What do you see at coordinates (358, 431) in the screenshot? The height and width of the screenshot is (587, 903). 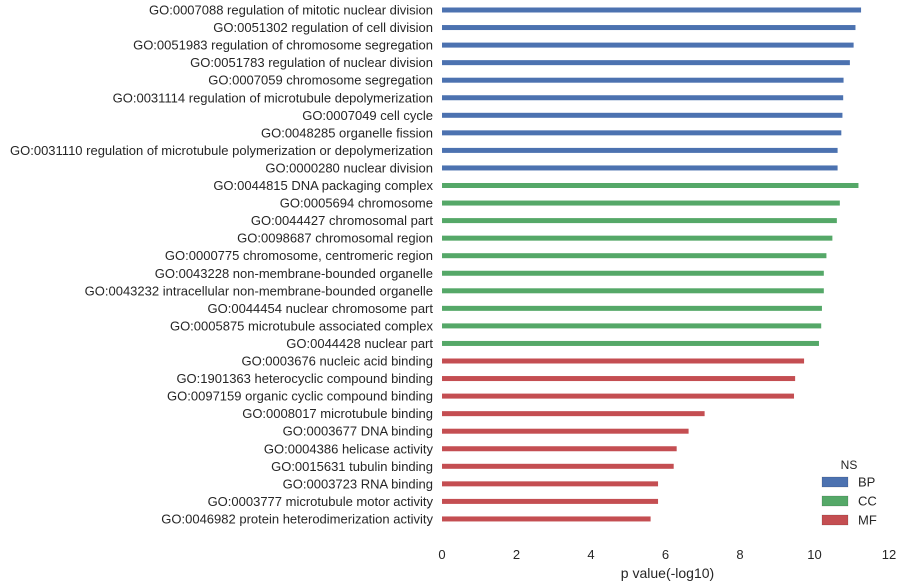 I see `category-label: GO:0003677 DNA binding` at bounding box center [358, 431].